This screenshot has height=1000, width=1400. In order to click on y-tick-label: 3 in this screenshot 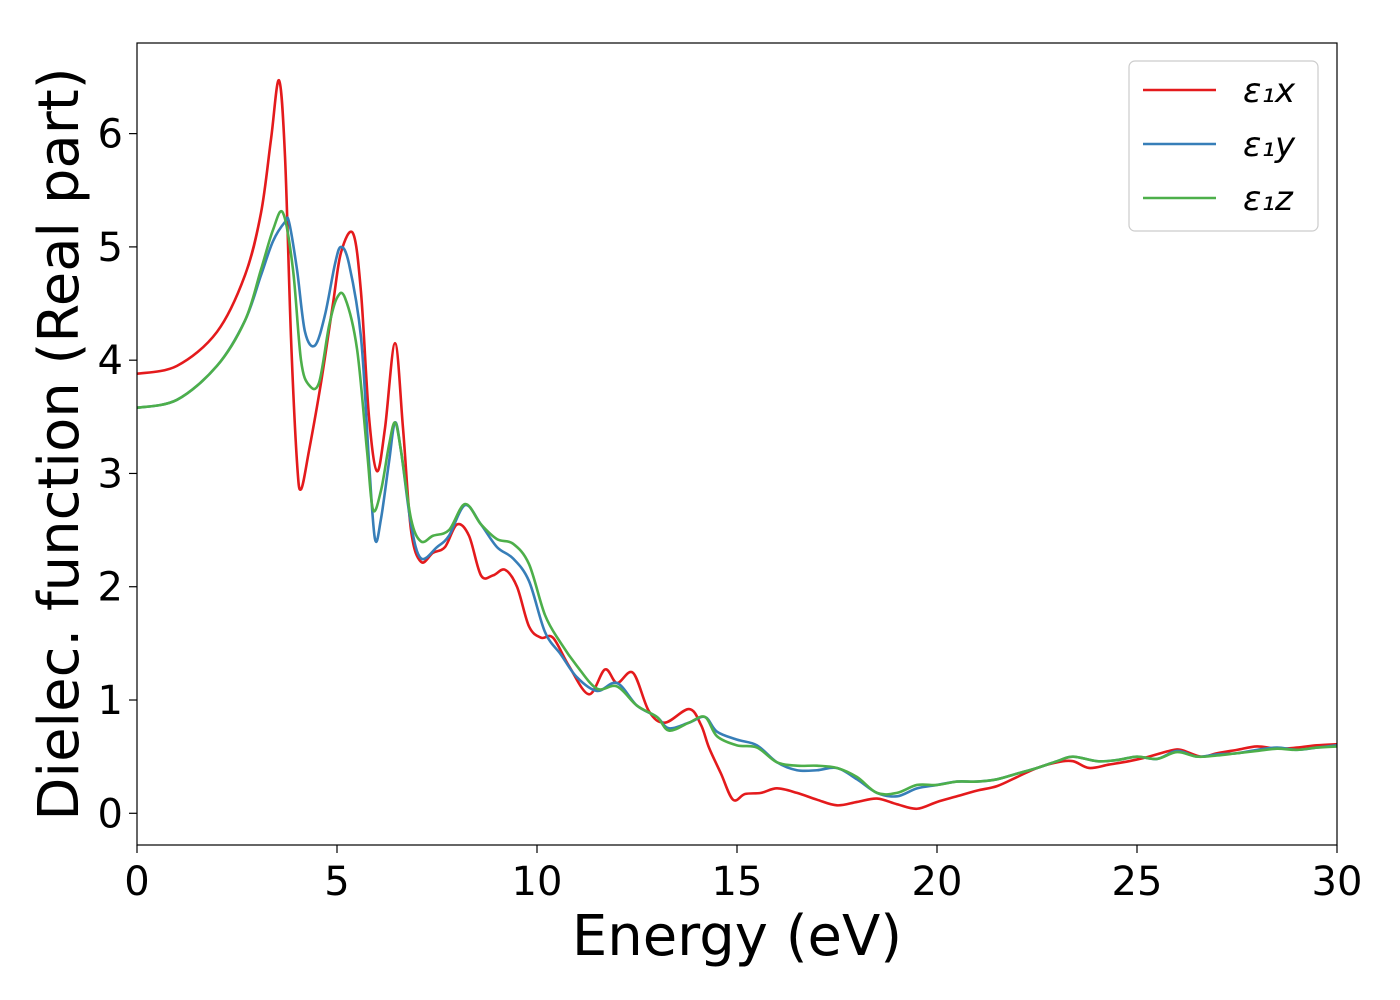, I will do `click(110, 474)`.